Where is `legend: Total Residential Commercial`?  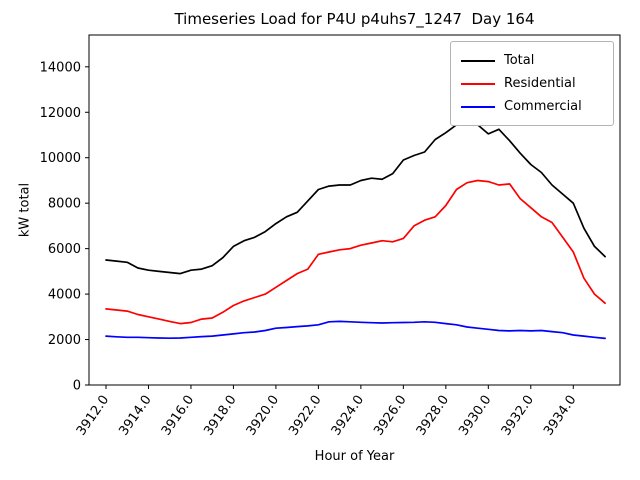 legend: Total Residential Commercial is located at coordinates (532, 83).